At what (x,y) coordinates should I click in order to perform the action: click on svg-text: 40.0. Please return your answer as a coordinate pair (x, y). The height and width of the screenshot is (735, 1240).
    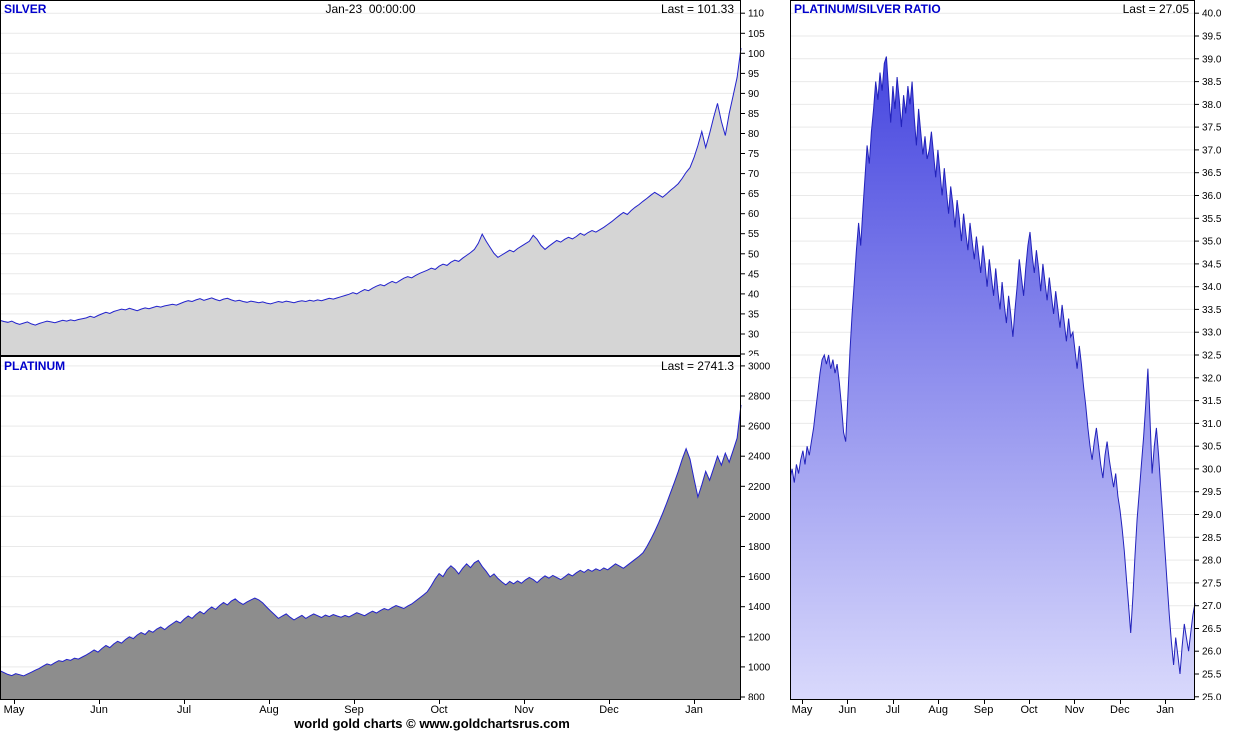
    Looking at the image, I should click on (1212, 14).